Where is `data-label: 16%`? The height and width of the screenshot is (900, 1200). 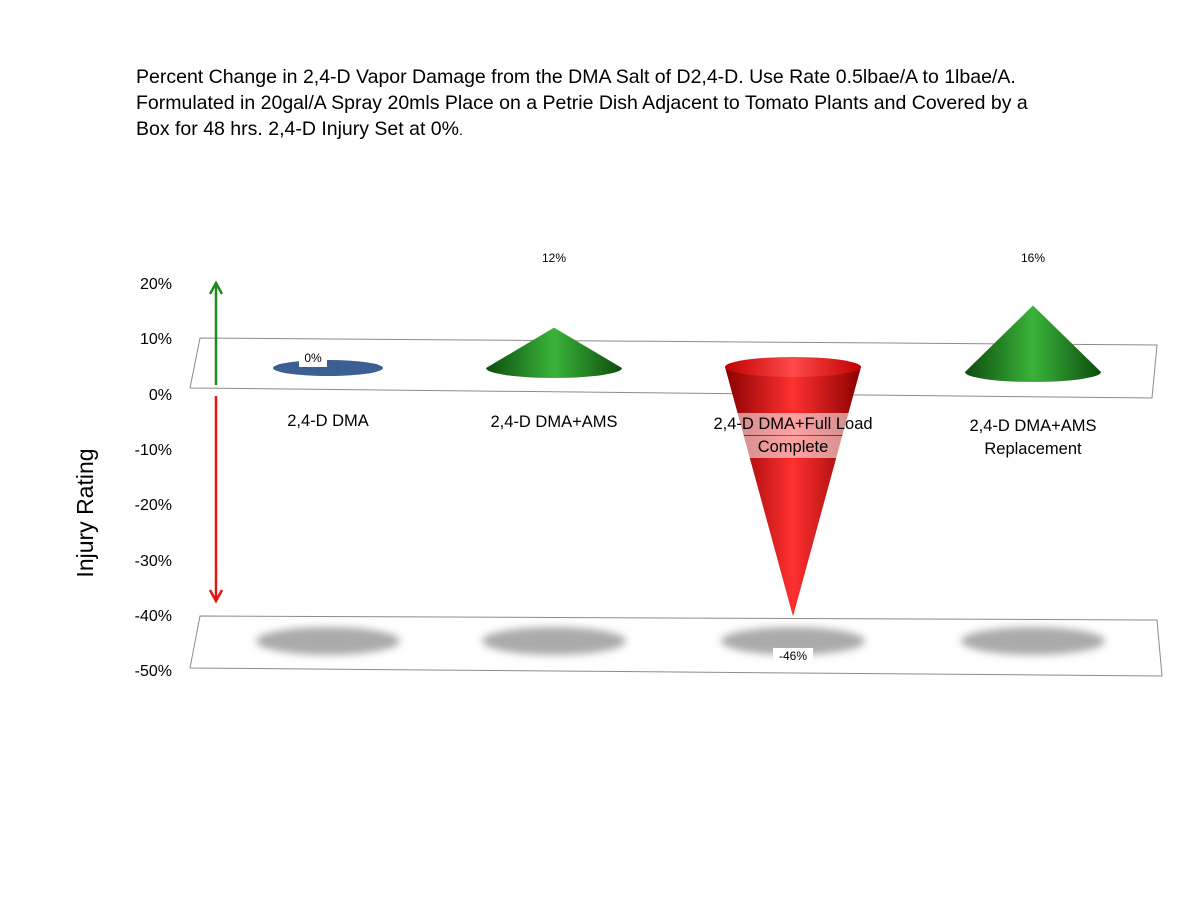
data-label: 16% is located at coordinates (1033, 258).